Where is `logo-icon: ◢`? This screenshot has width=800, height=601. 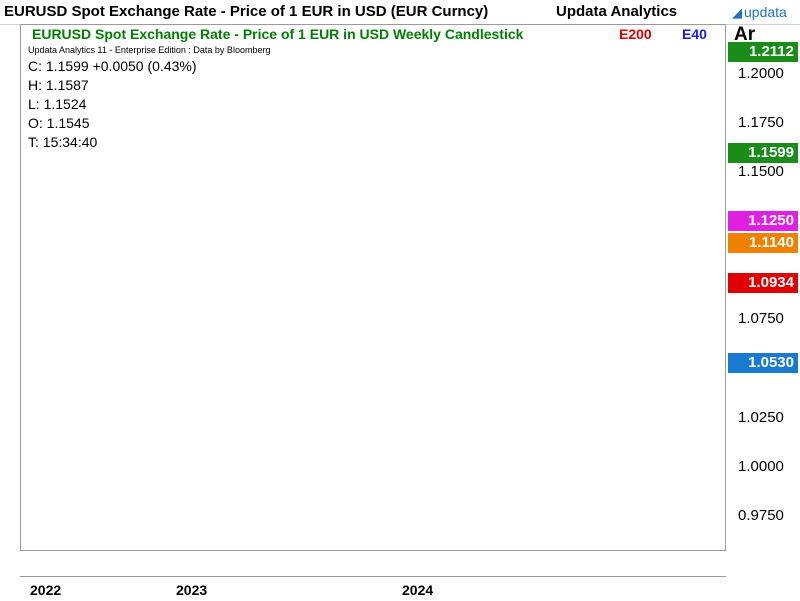
logo-icon: ◢ is located at coordinates (737, 12).